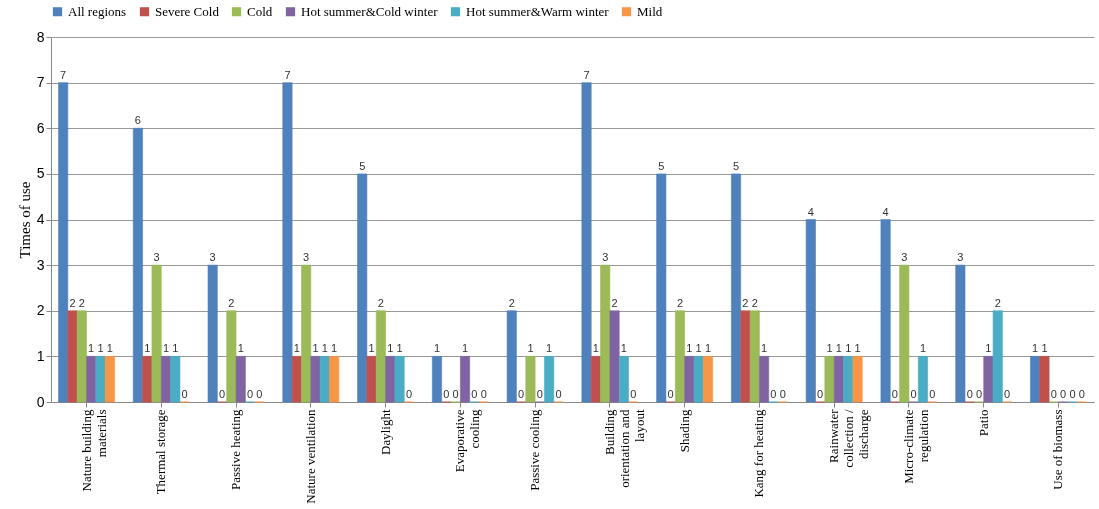  What do you see at coordinates (40, 127) in the screenshot?
I see `y-tick-label: 6` at bounding box center [40, 127].